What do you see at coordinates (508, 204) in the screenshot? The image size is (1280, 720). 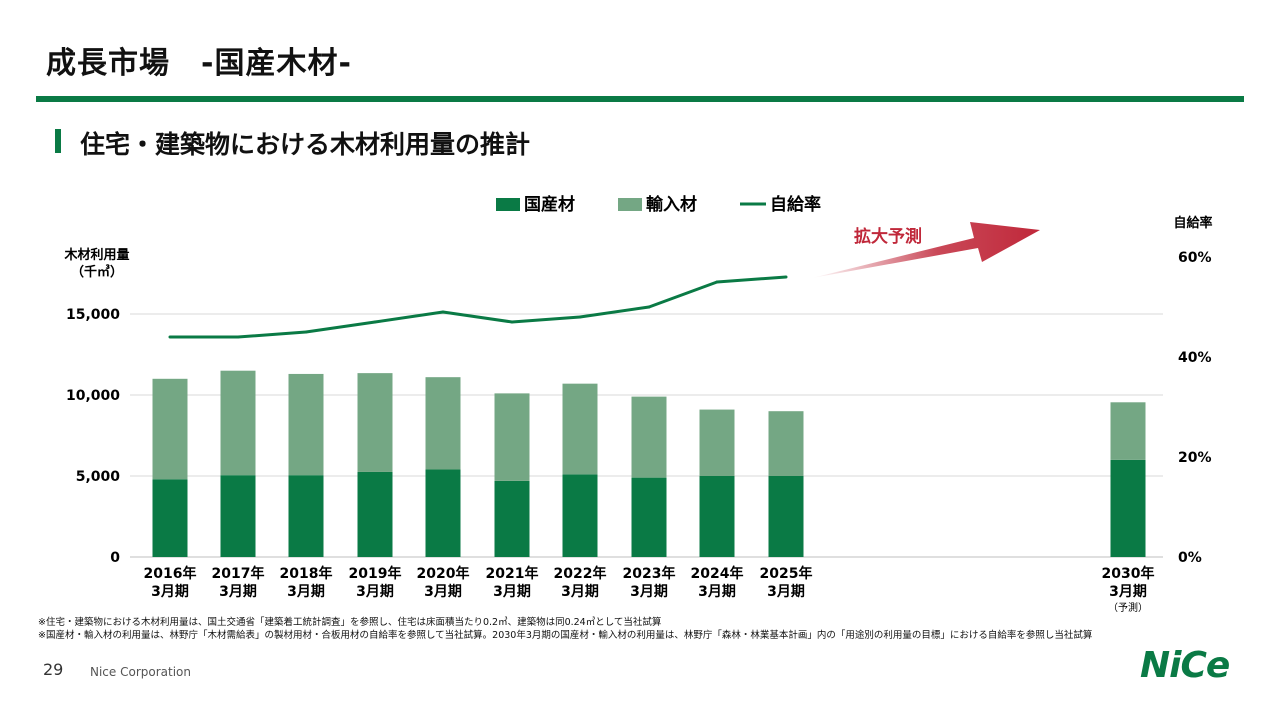 I see `legend-swatch-domestic` at bounding box center [508, 204].